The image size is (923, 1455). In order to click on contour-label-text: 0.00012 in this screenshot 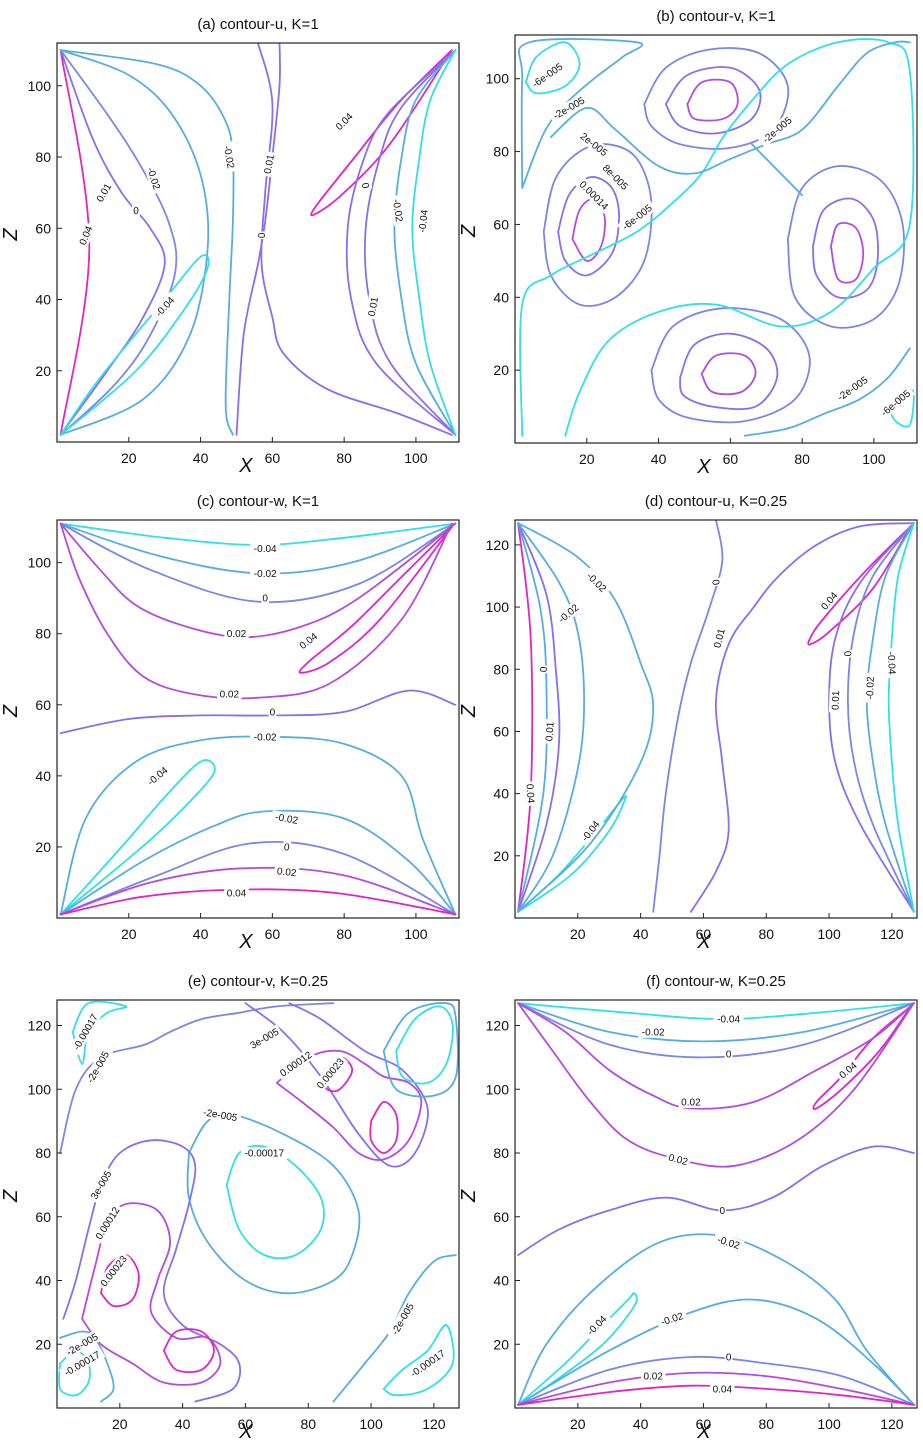, I will do `click(296, 1064)`.